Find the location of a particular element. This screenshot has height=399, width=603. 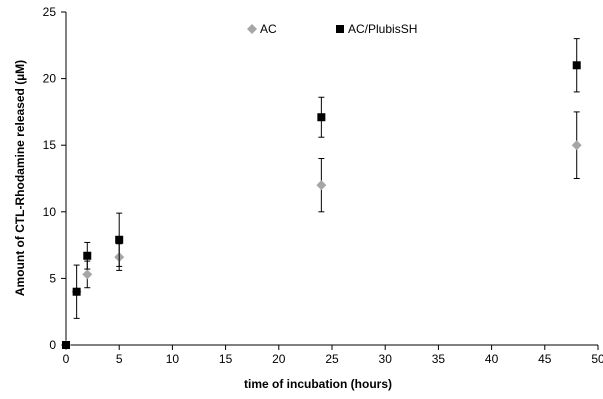

x-tick-label: 15 is located at coordinates (226, 359).